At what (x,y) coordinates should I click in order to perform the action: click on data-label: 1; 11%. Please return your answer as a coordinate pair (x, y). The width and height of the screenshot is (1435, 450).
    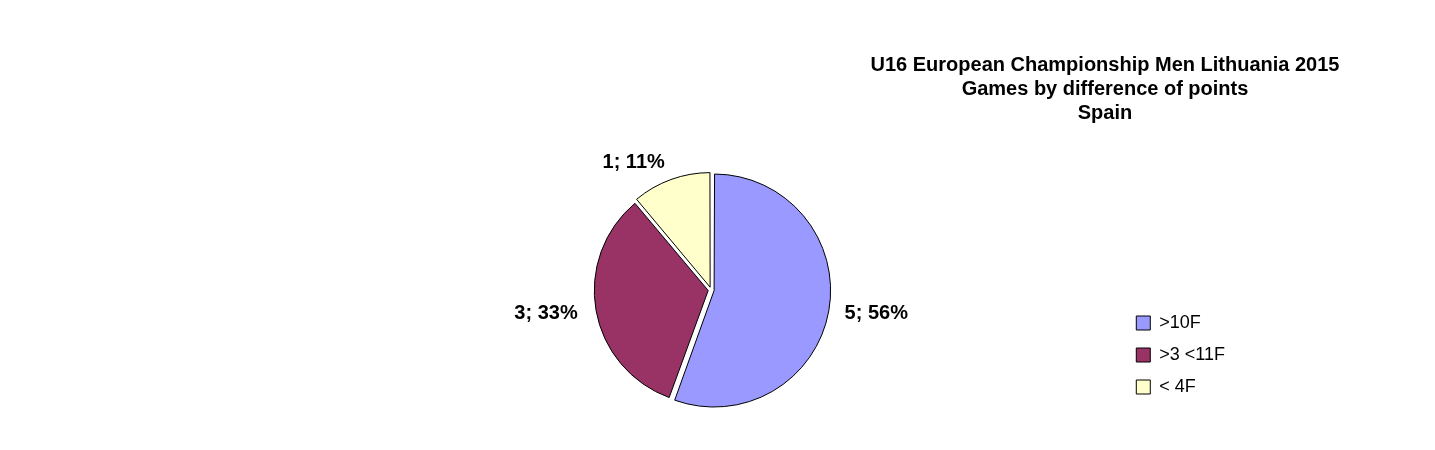
    Looking at the image, I should click on (634, 161).